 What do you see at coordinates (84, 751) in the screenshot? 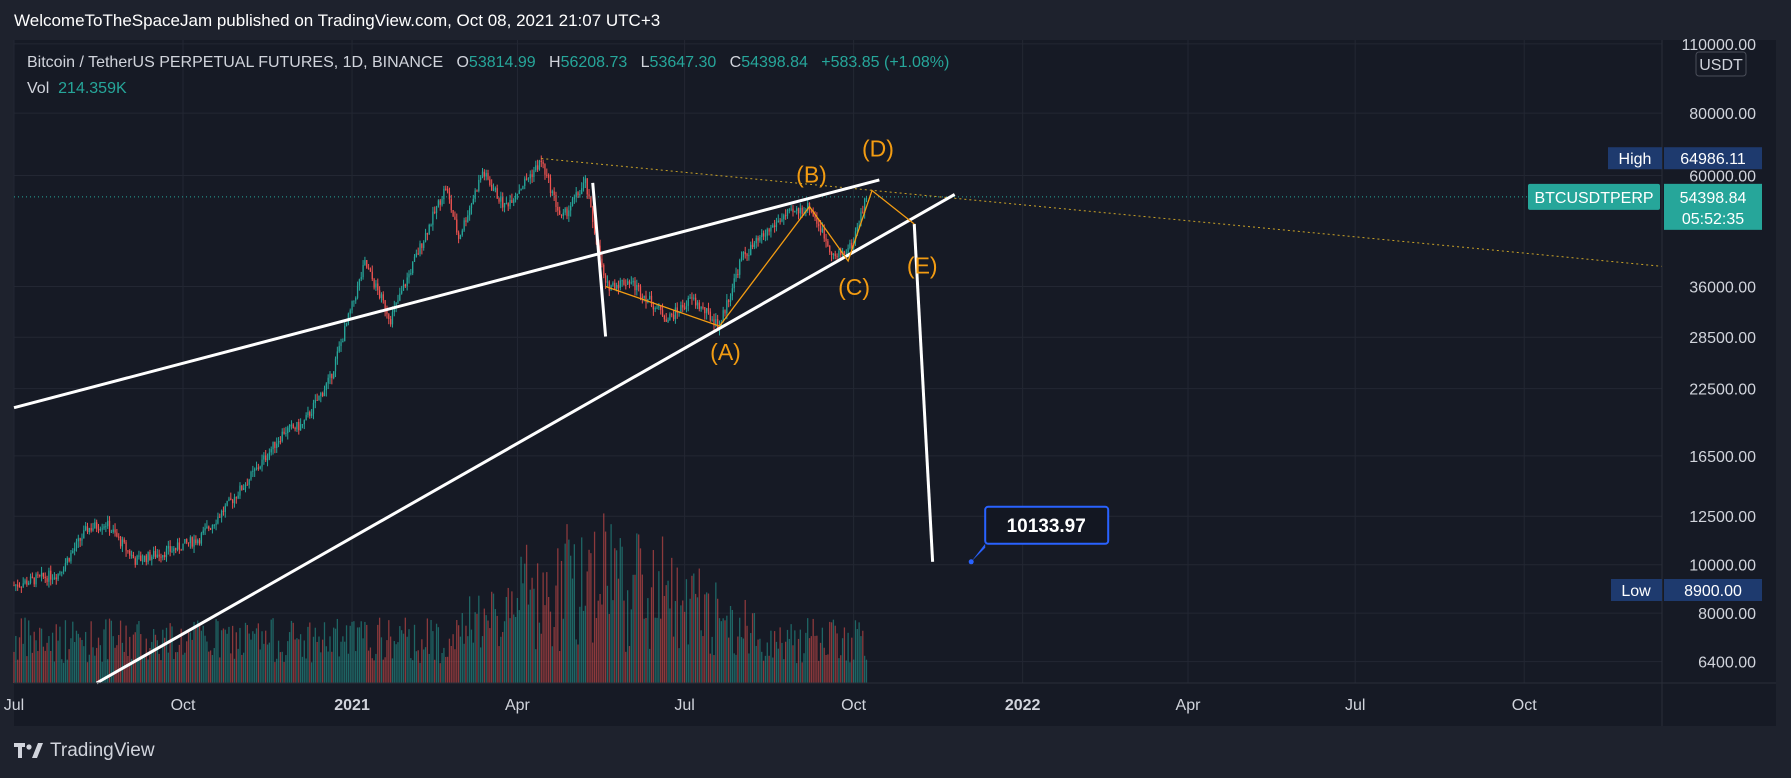
I see `tradingview-brand: TradingView` at bounding box center [84, 751].